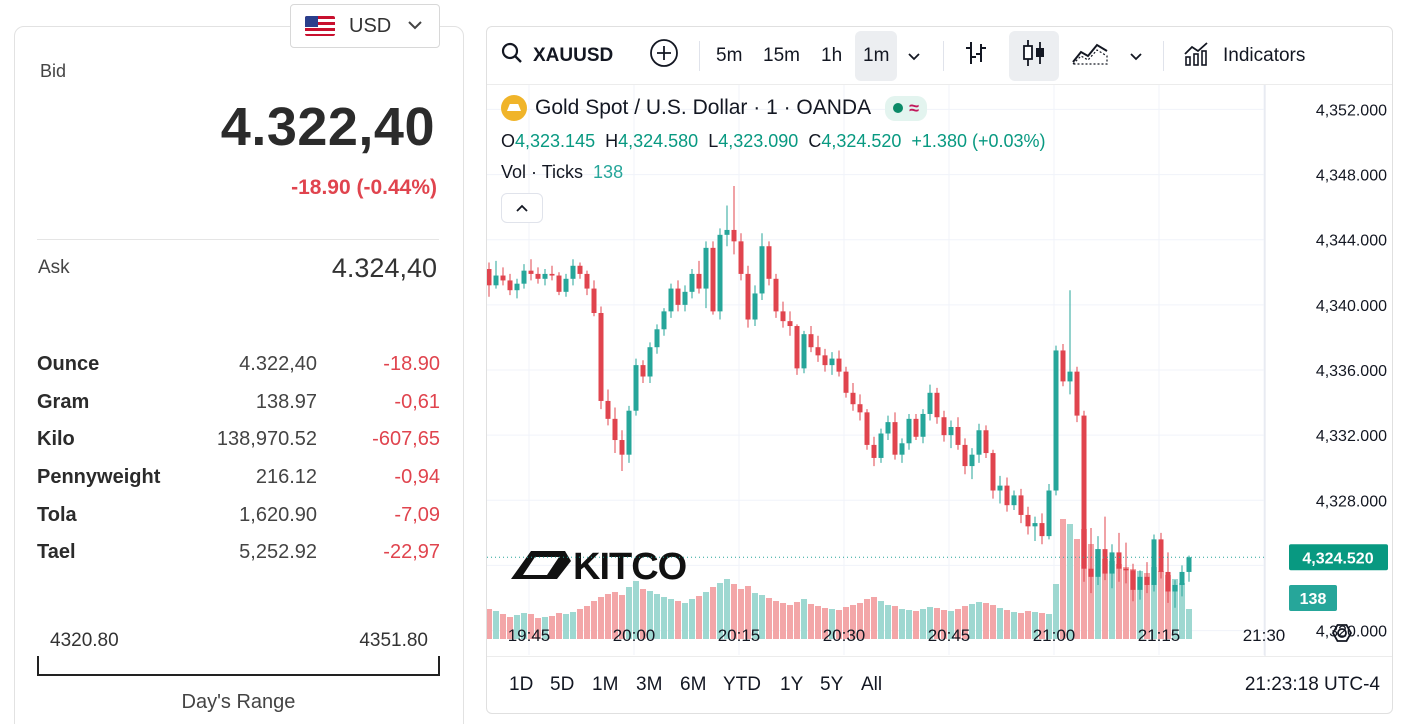 The image size is (1408, 724). What do you see at coordinates (562, 684) in the screenshot?
I see `range-5d: 5D` at bounding box center [562, 684].